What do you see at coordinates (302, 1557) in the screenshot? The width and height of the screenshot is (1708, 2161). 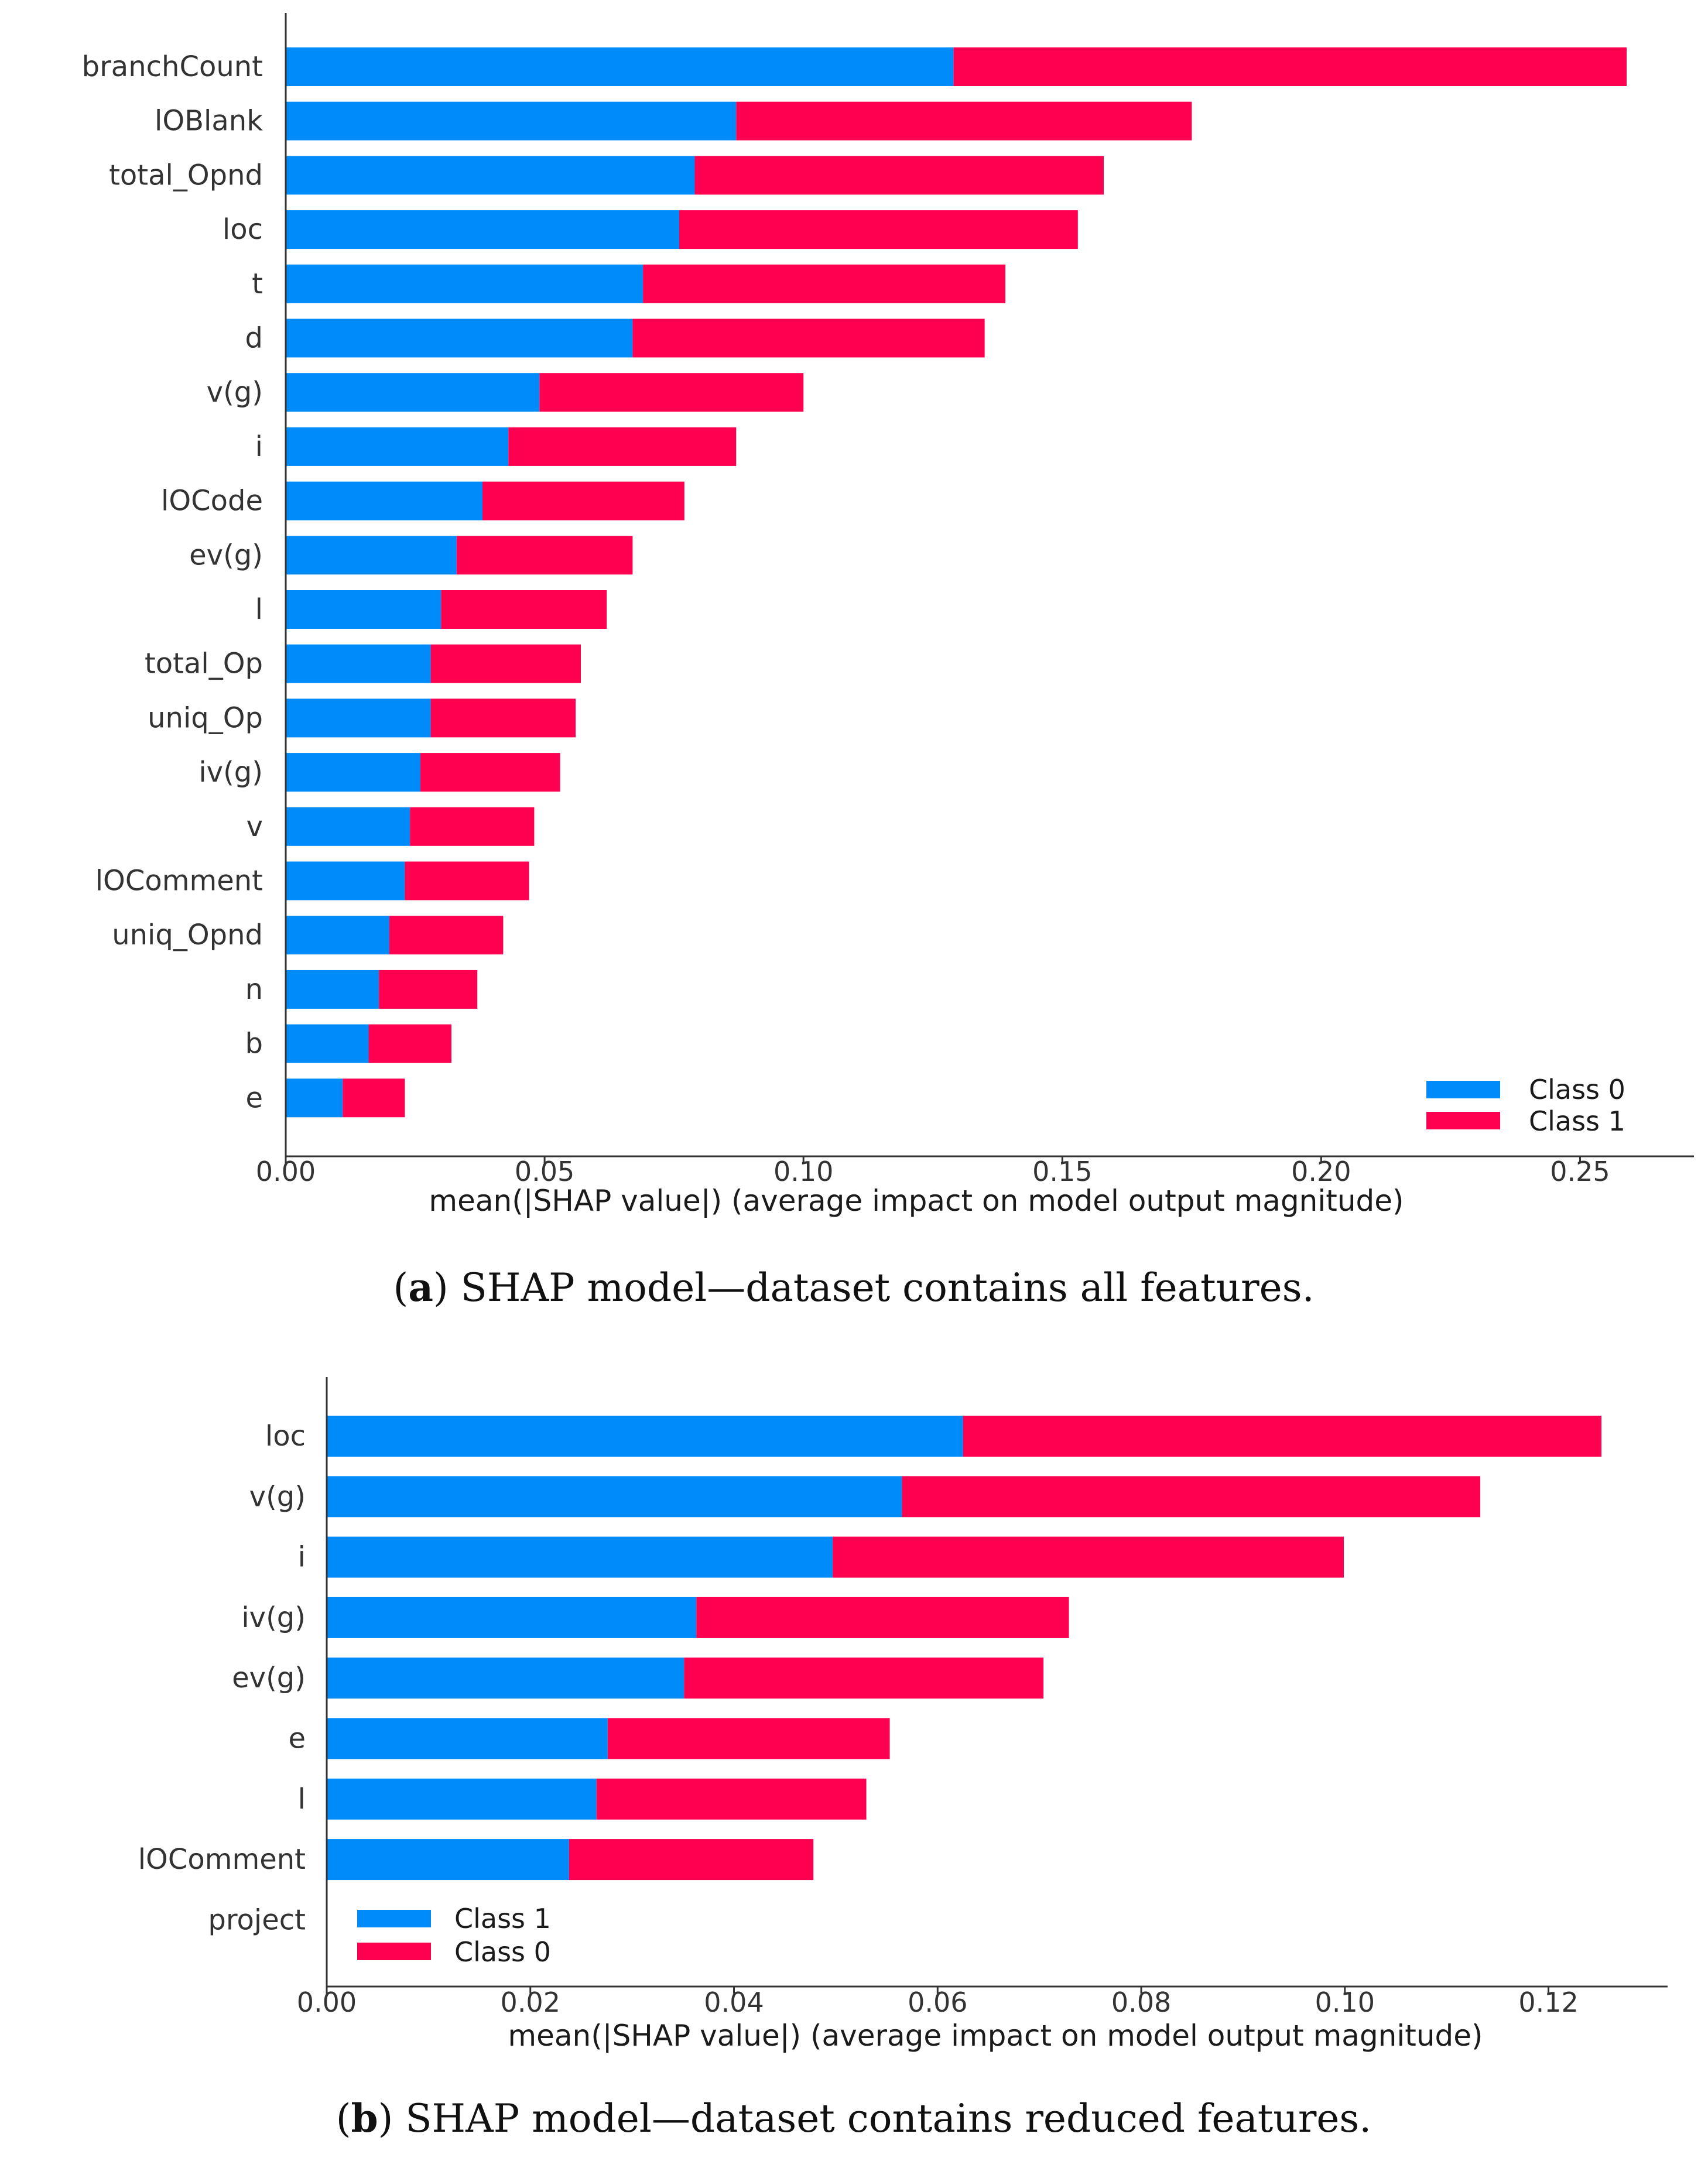 I see `feature-label-b-i: i` at bounding box center [302, 1557].